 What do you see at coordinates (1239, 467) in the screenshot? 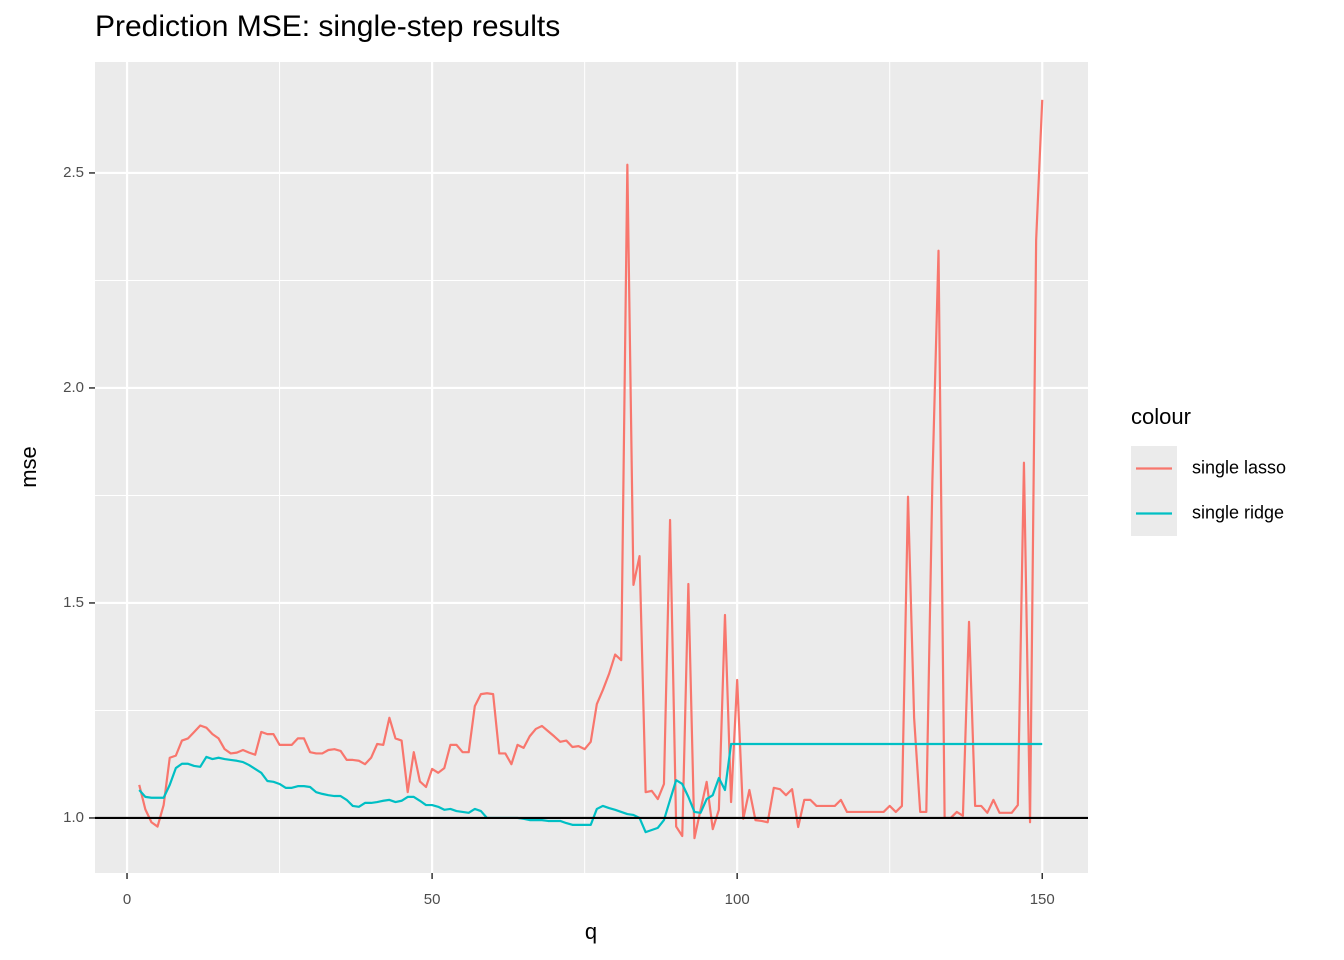
I see `legend-label: single lasso` at bounding box center [1239, 467].